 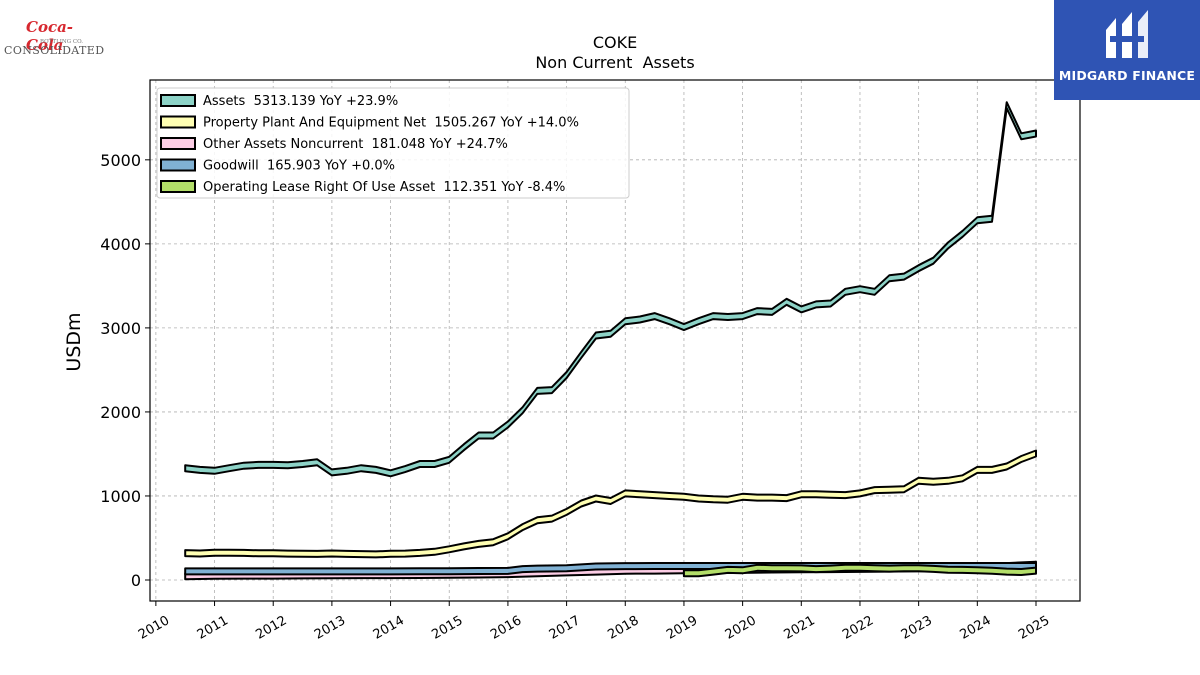 I want to click on x-tick-label: 2013, so click(x=330, y=628).